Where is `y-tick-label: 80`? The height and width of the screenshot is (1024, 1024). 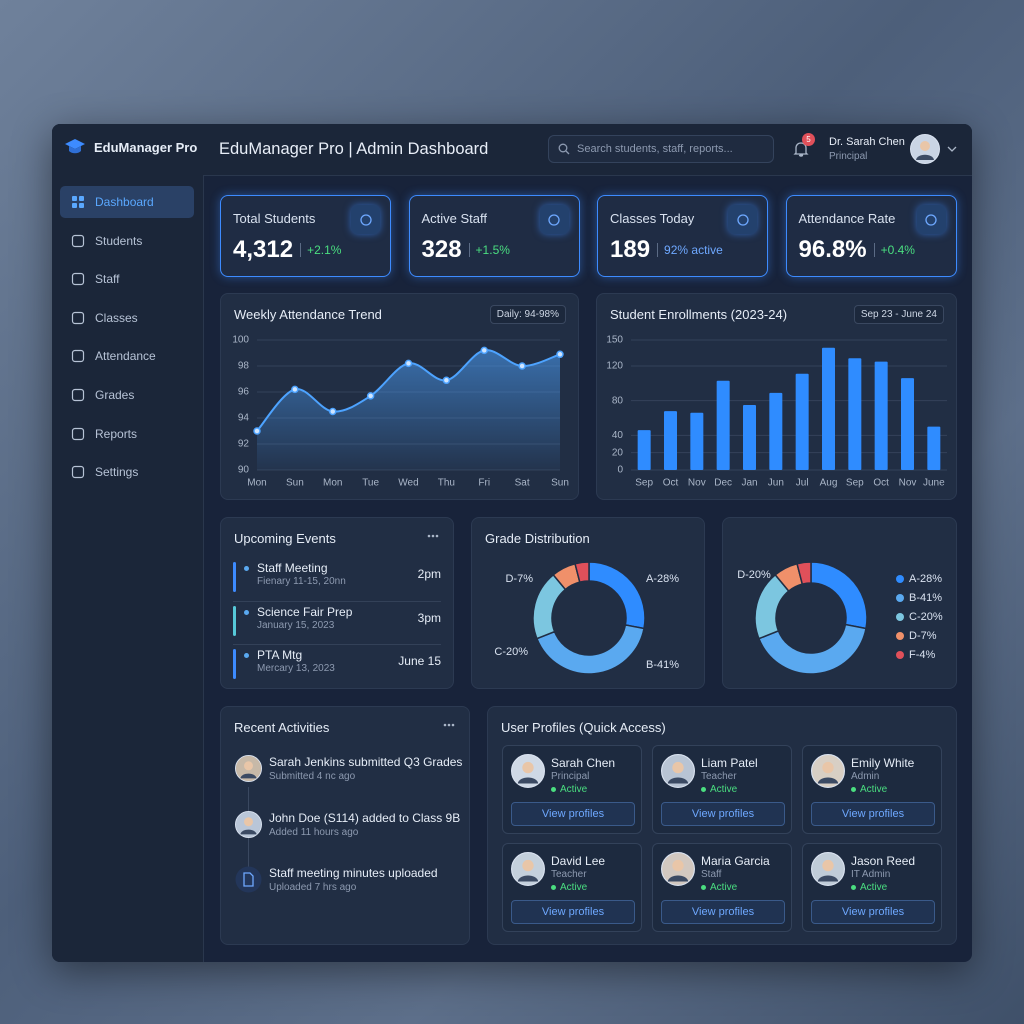 y-tick-label: 80 is located at coordinates (618, 400).